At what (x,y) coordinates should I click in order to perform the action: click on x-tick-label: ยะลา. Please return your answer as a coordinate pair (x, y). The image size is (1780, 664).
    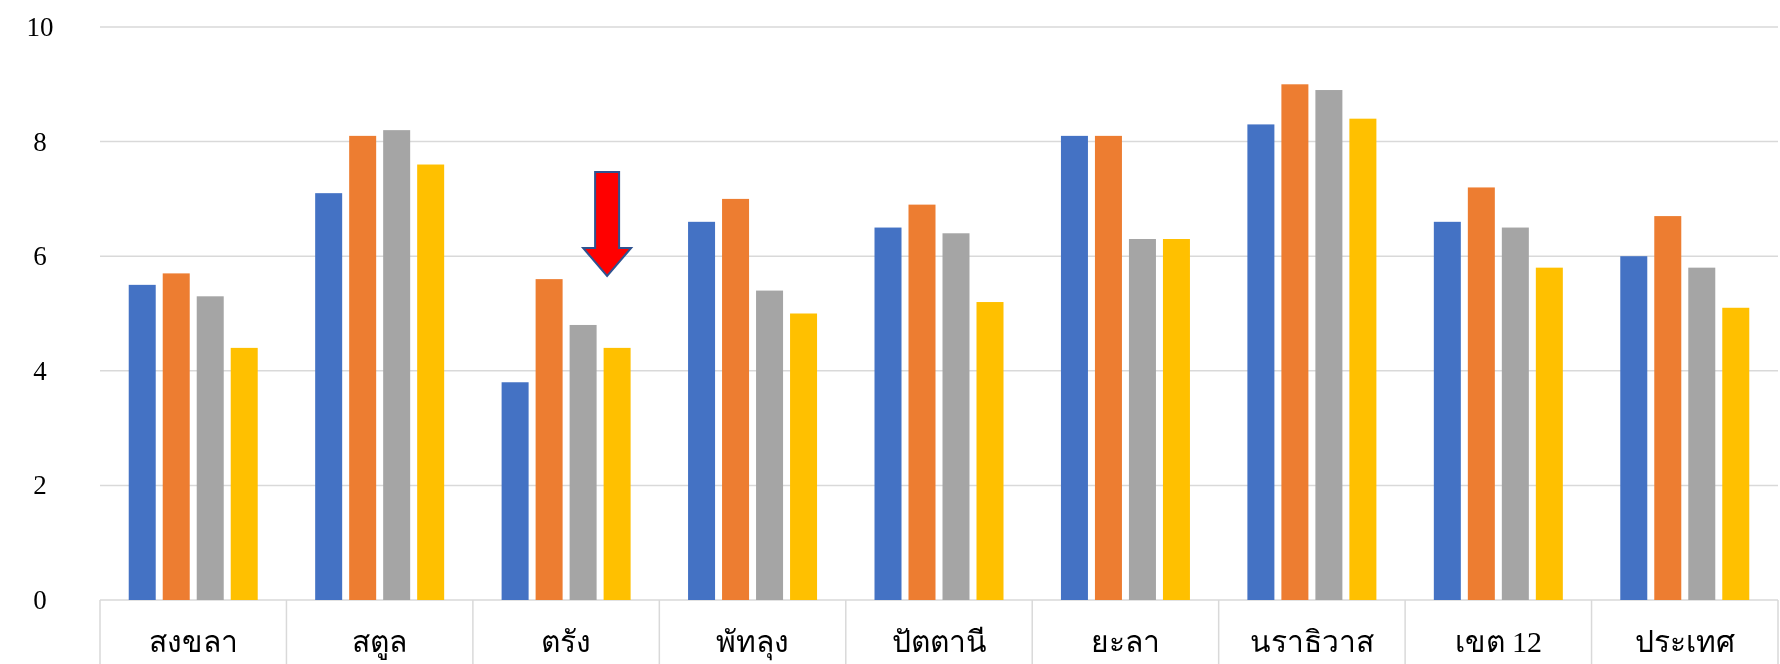
    Looking at the image, I should click on (1125, 641).